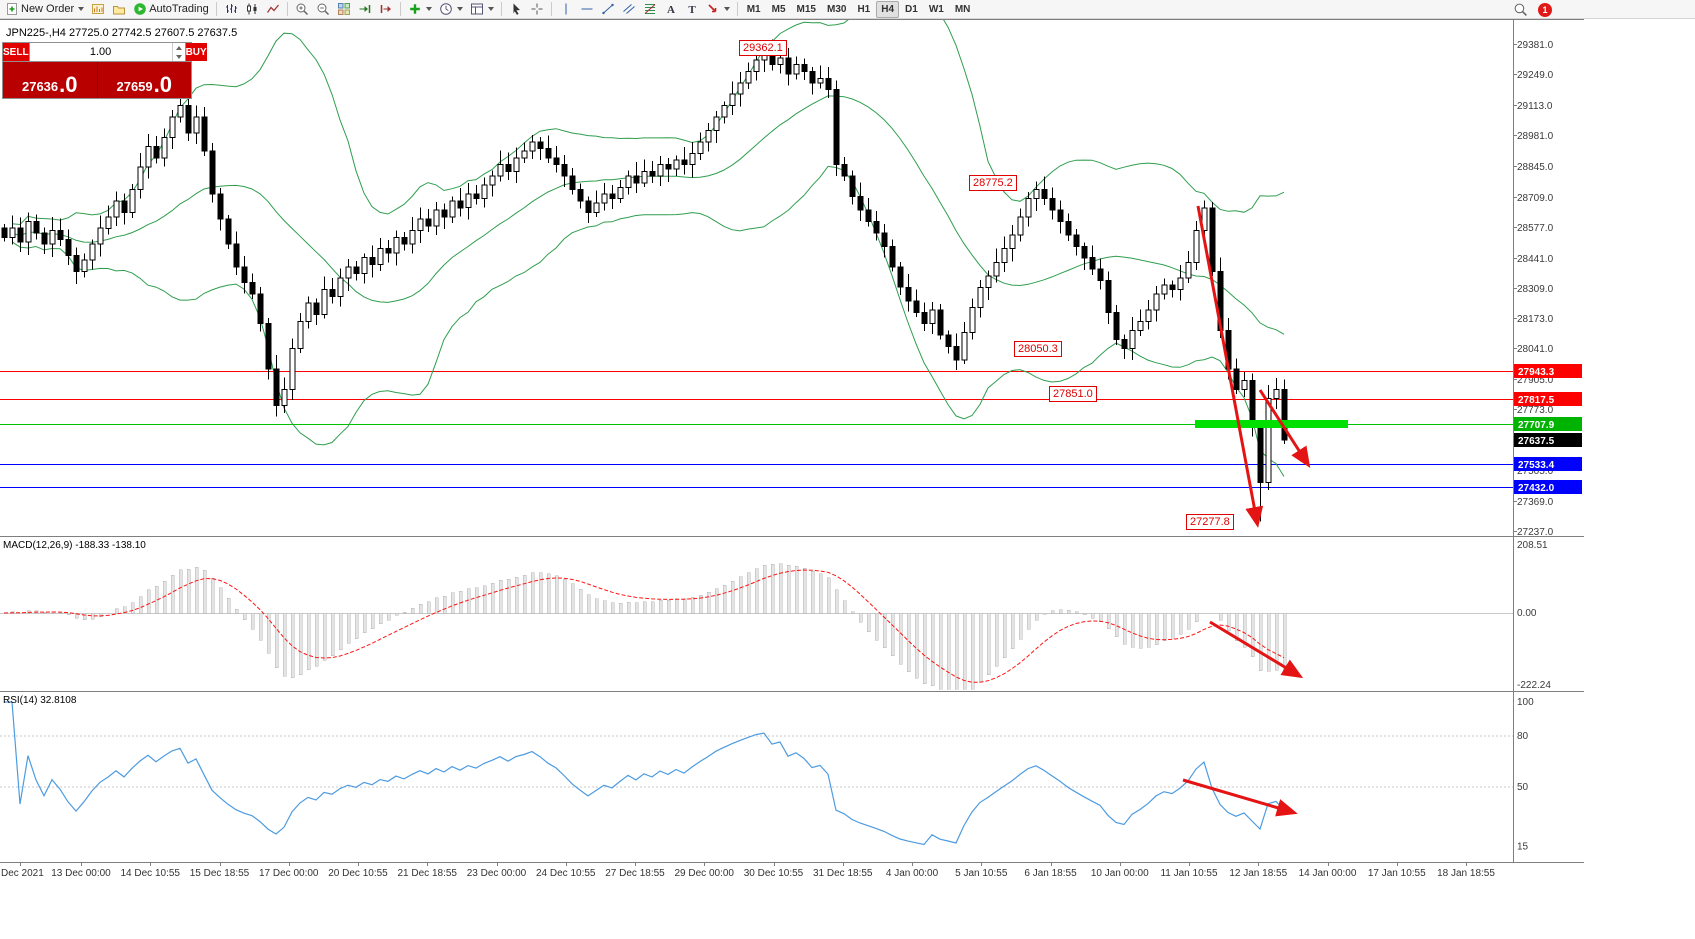  What do you see at coordinates (806, 9) in the screenshot?
I see `timeframe-button-m15: M15` at bounding box center [806, 9].